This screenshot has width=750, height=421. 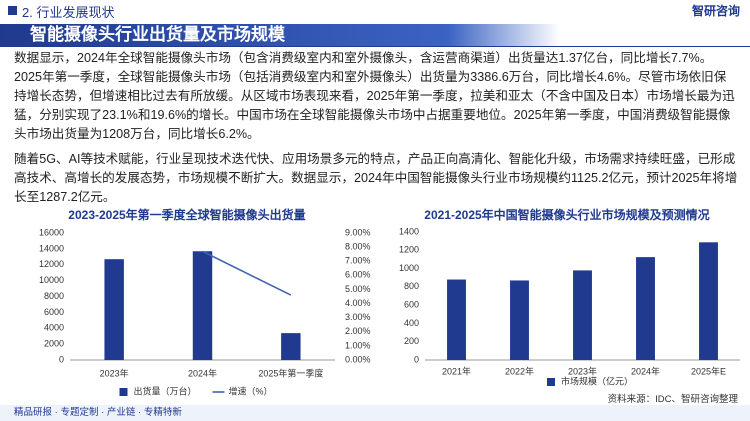 I want to click on y2-tick-label: 7.00%, so click(x=358, y=261).